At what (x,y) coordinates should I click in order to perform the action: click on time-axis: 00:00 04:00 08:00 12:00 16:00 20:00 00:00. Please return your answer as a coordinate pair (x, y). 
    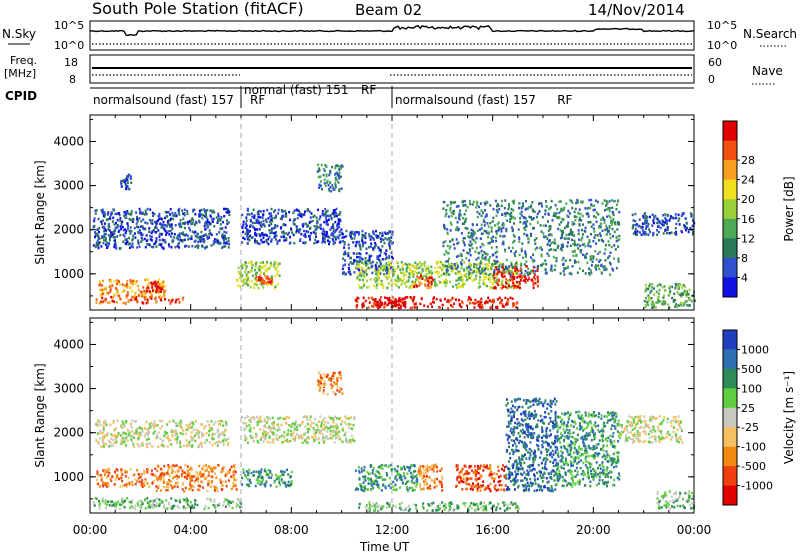
    Looking at the image, I should click on (392, 530).